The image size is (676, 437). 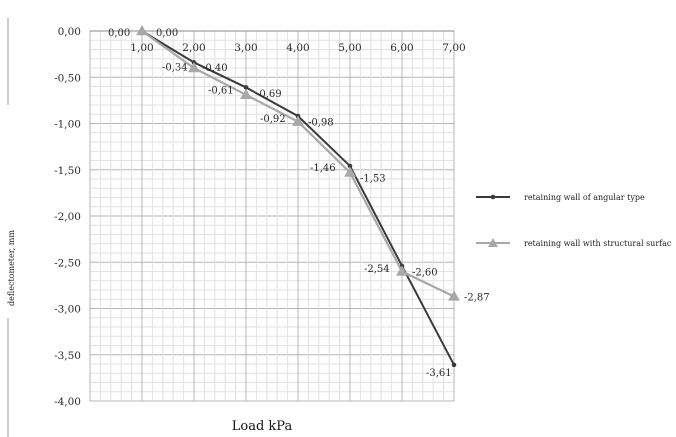 What do you see at coordinates (141, 48) in the screenshot?
I see `x-tick-label: 1,00` at bounding box center [141, 48].